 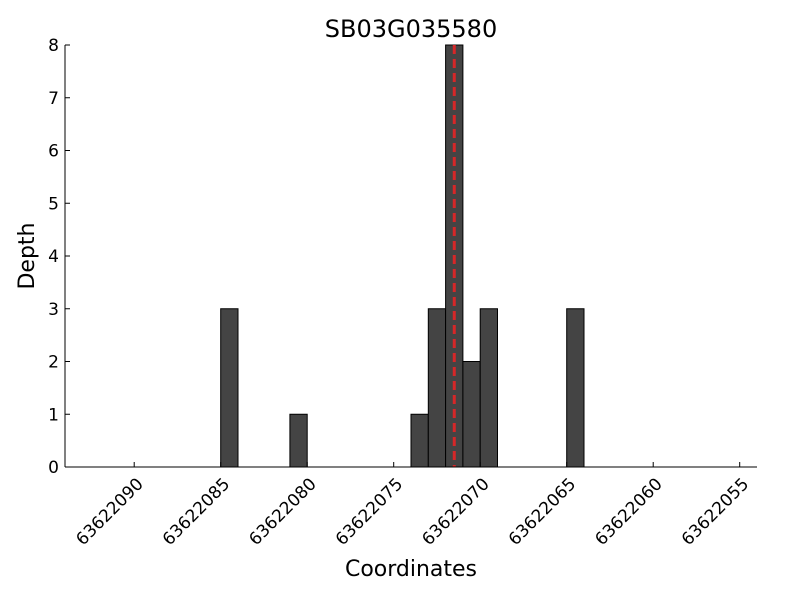 What do you see at coordinates (53, 152) in the screenshot?
I see `y-tick-label: 6` at bounding box center [53, 152].